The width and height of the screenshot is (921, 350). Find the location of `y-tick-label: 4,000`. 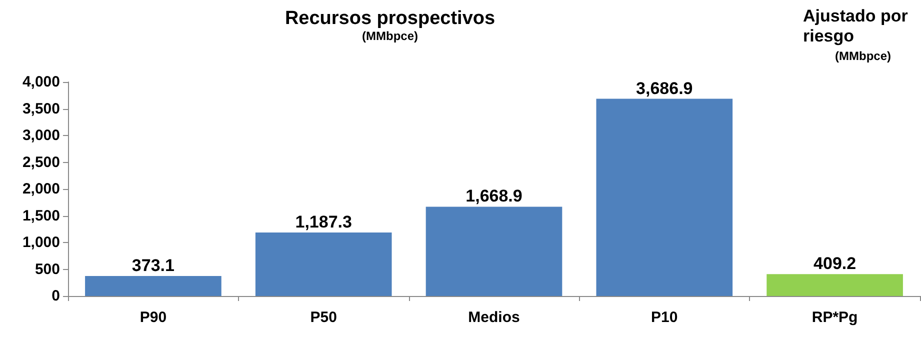

y-tick-label: 4,000 is located at coordinates (41, 82).